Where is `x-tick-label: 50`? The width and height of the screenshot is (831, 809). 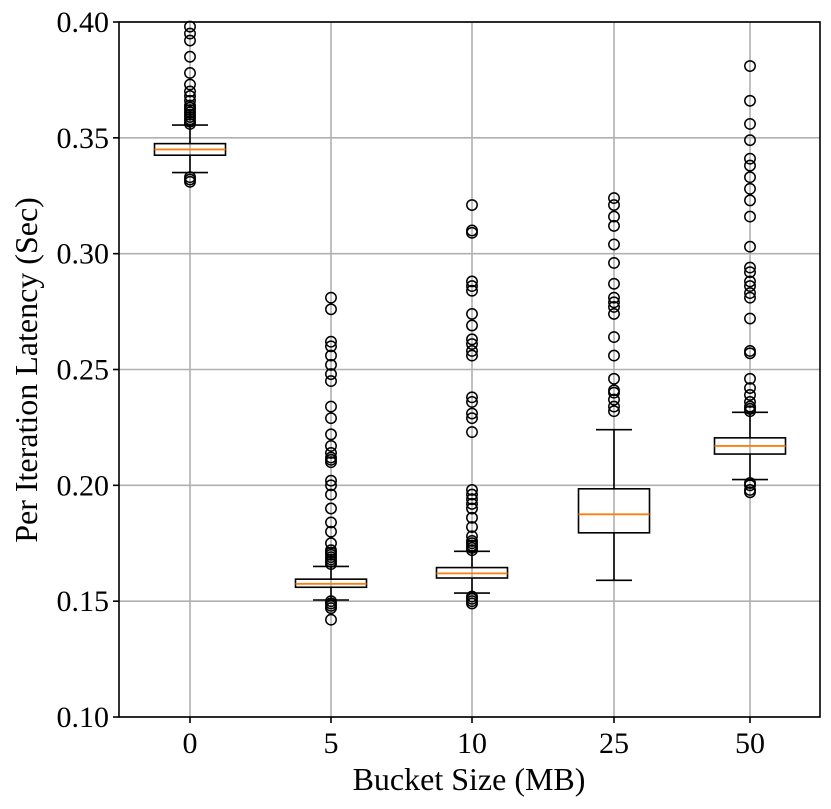 x-tick-label: 50 is located at coordinates (750, 743).